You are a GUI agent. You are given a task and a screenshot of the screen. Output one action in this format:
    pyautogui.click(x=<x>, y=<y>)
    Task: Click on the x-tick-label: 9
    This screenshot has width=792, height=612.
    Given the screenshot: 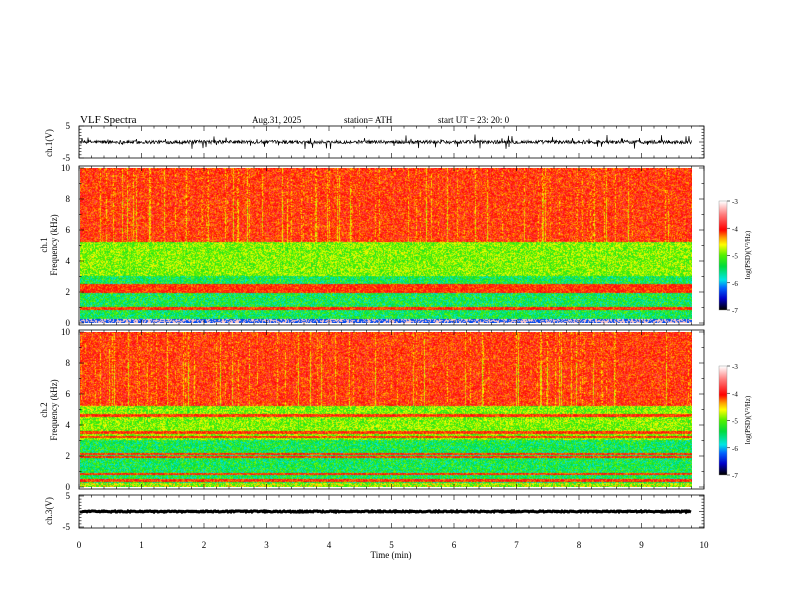 What is the action you would take?
    pyautogui.click(x=641, y=545)
    